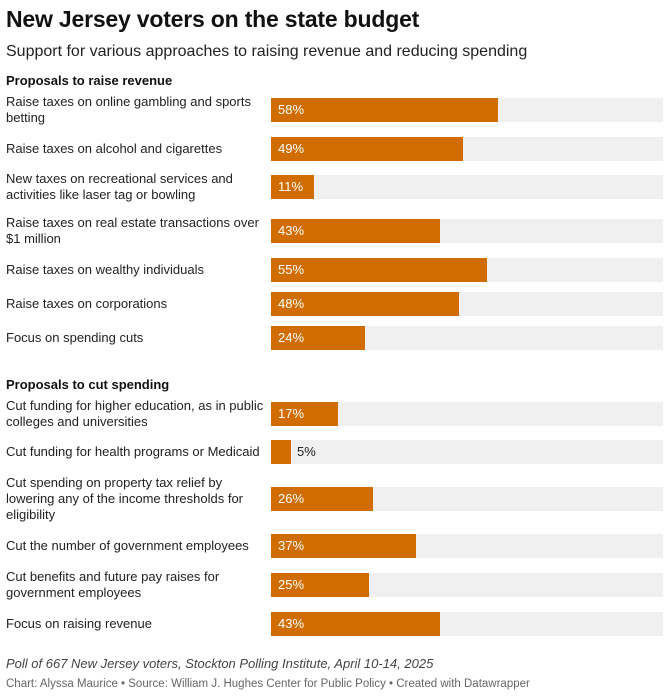 This screenshot has height=698, width=670. What do you see at coordinates (75, 337) in the screenshot?
I see `category-label: Focus on spending cuts` at bounding box center [75, 337].